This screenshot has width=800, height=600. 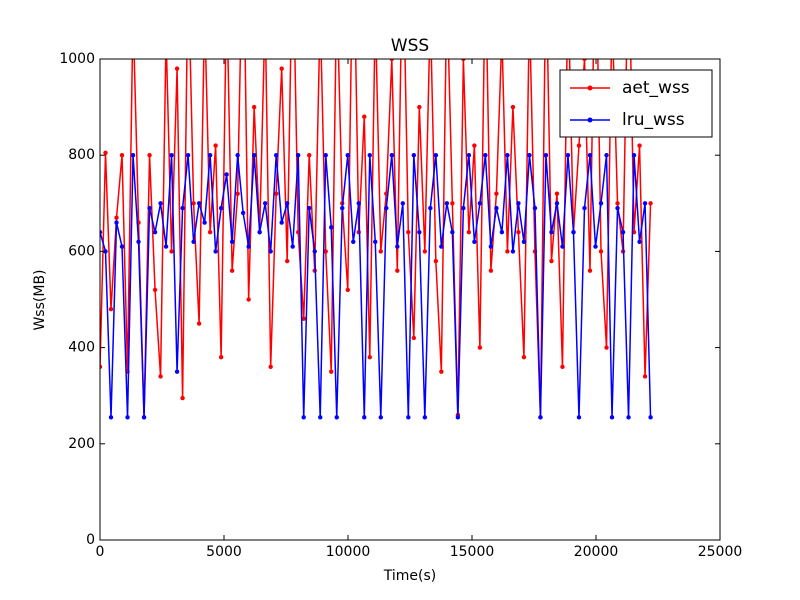 I want to click on y-tick-label: 1000, so click(x=77, y=59).